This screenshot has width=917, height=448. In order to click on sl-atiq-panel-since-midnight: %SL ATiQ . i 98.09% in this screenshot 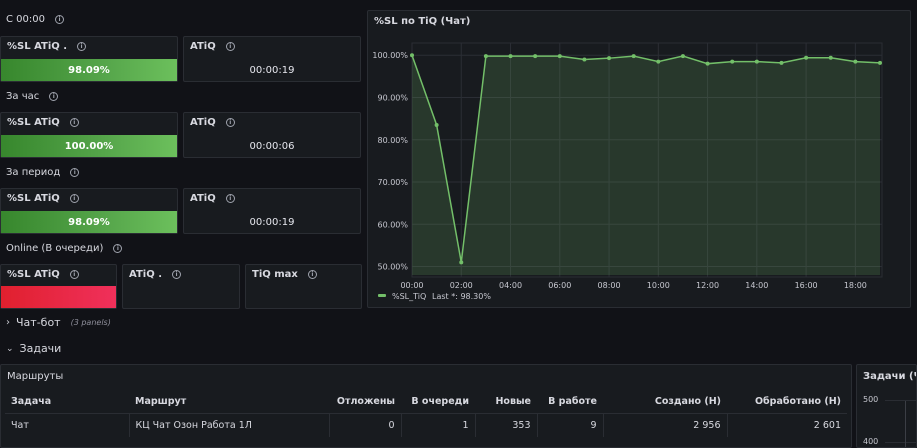, I will do `click(89, 59)`.